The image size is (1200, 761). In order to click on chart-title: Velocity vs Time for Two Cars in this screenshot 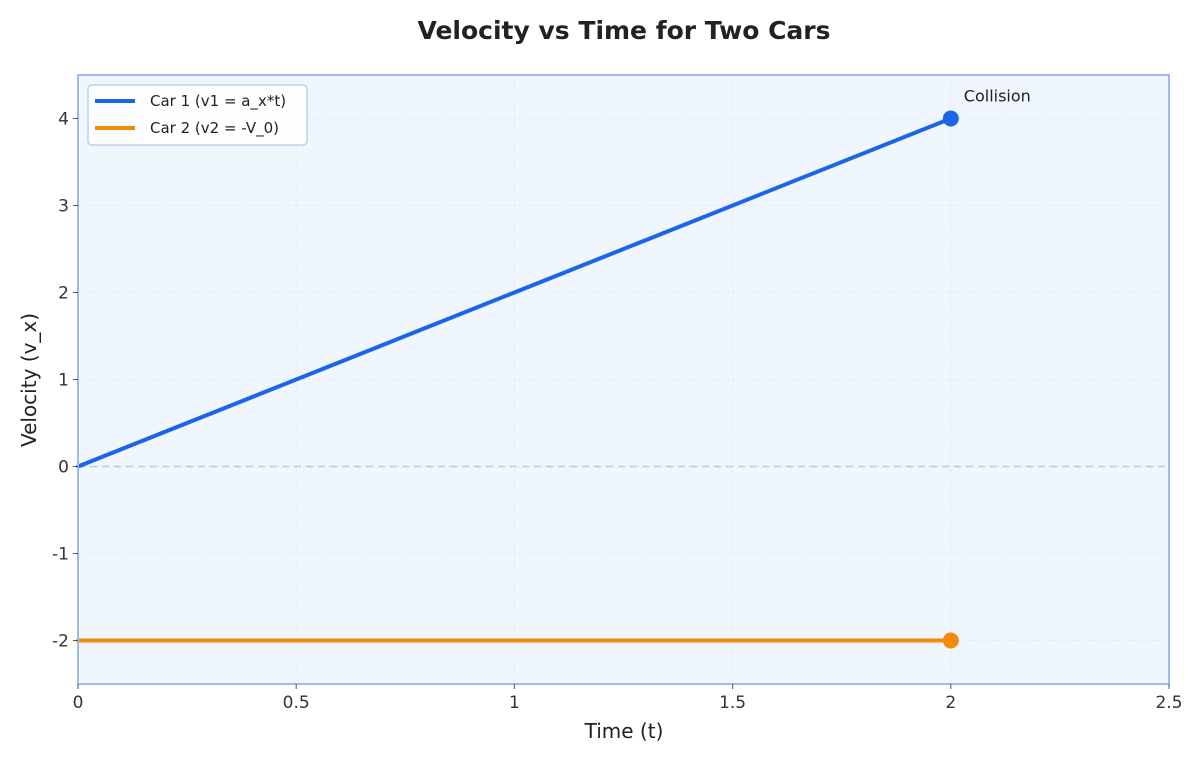, I will do `click(623, 30)`.